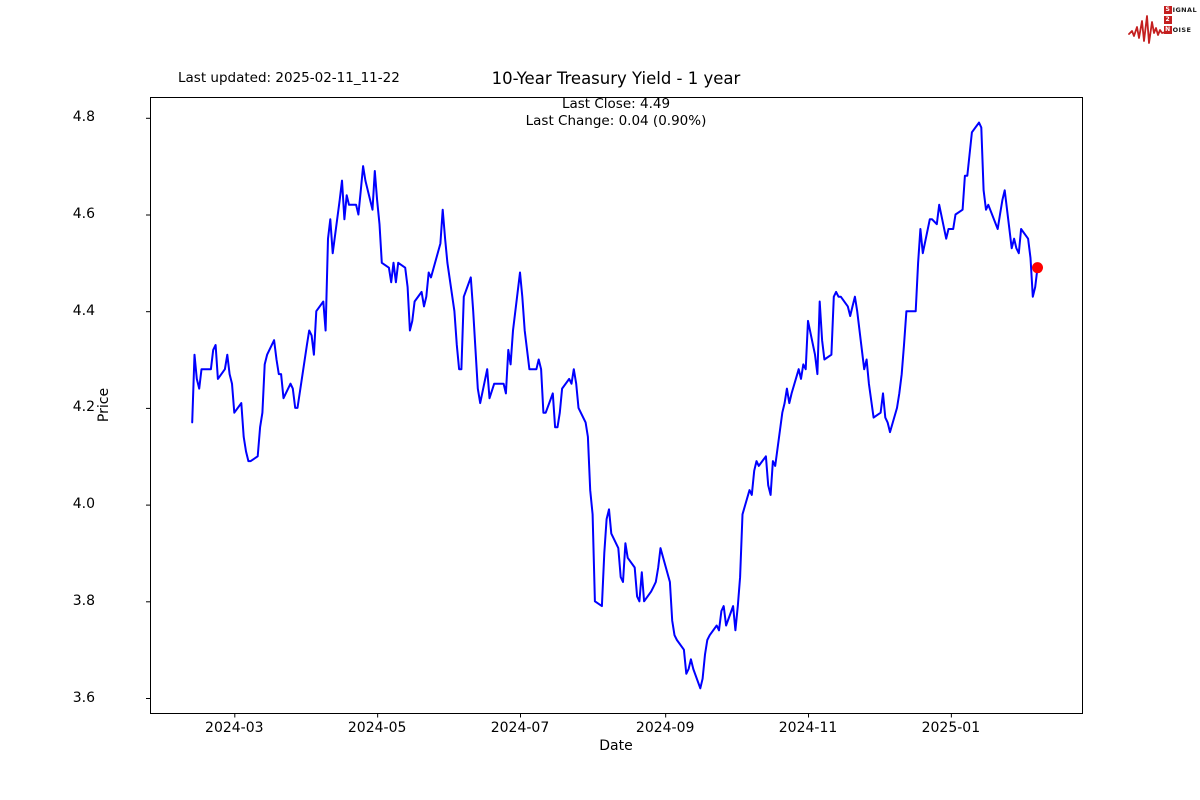  I want to click on x-tick-label: 2024-11, so click(808, 728).